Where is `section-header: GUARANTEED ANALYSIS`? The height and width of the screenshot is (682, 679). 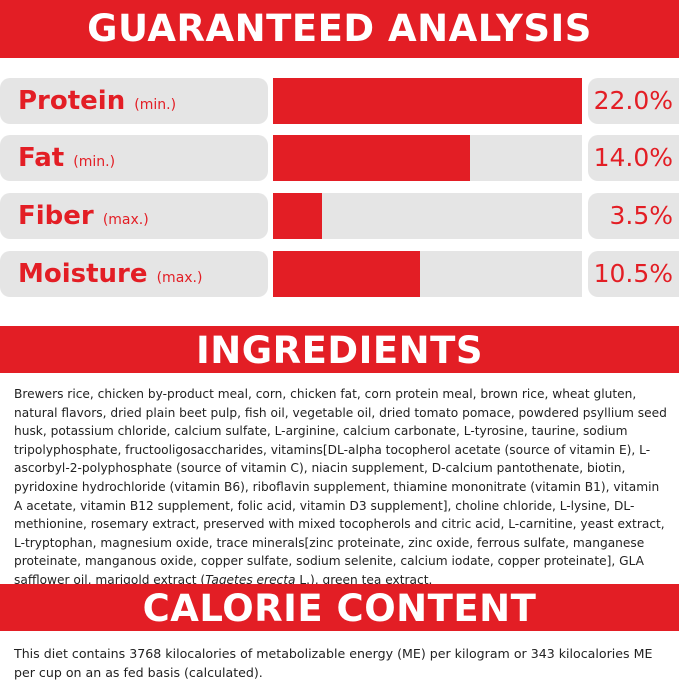 section-header: GUARANTEED ANALYSIS is located at coordinates (339, 29).